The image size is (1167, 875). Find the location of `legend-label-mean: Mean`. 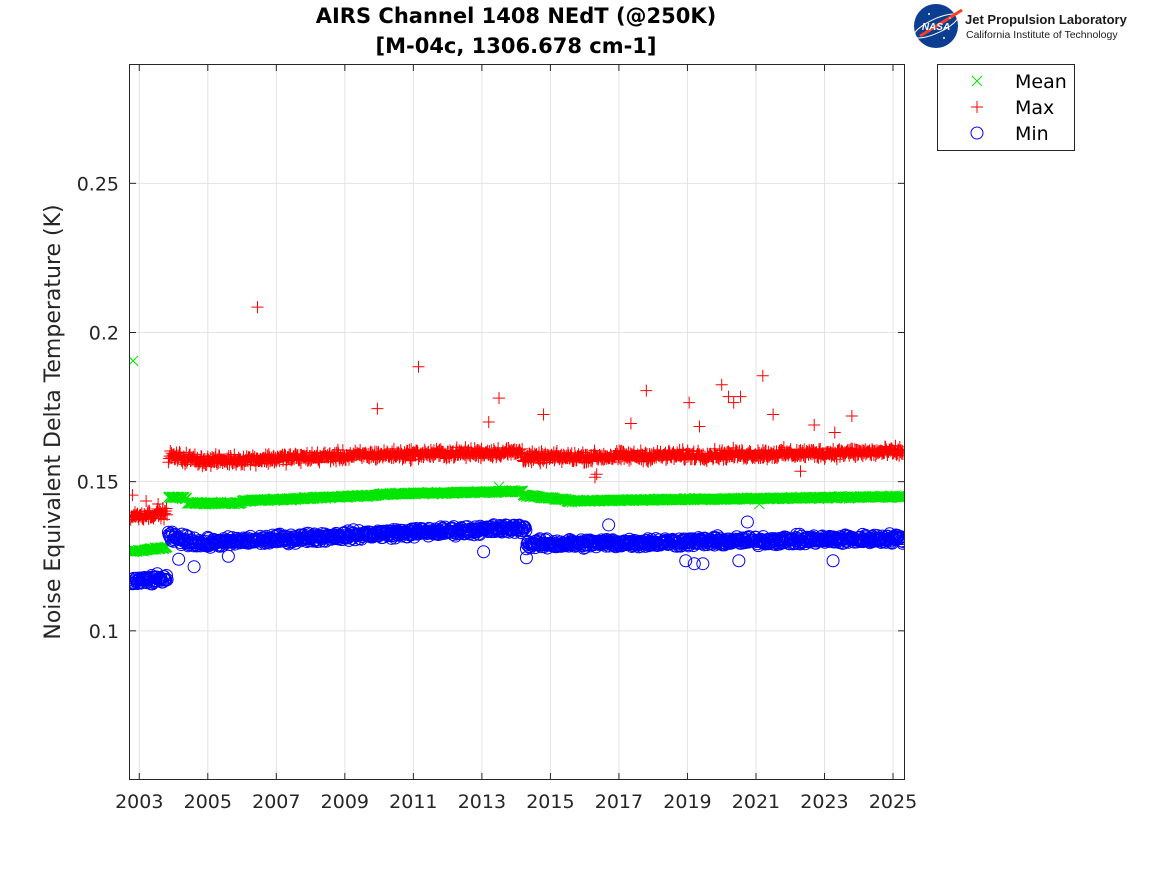

legend-label-mean: Mean is located at coordinates (1041, 82).